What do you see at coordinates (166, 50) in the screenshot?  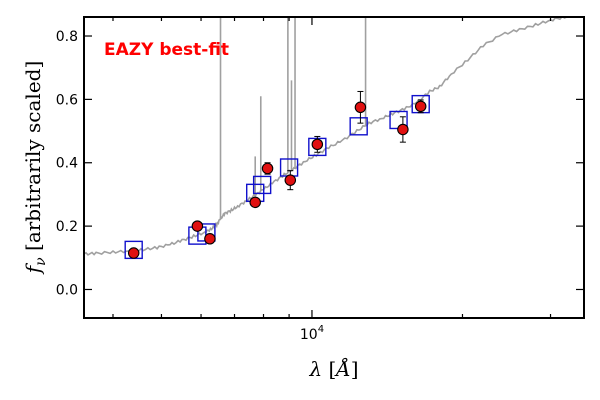 I see `chart-annotation: EAZY best-fit` at bounding box center [166, 50].